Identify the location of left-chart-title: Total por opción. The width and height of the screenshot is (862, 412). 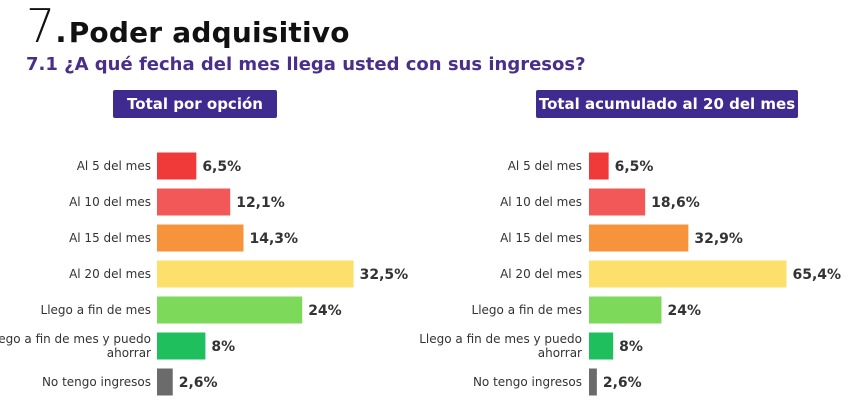
(195, 104).